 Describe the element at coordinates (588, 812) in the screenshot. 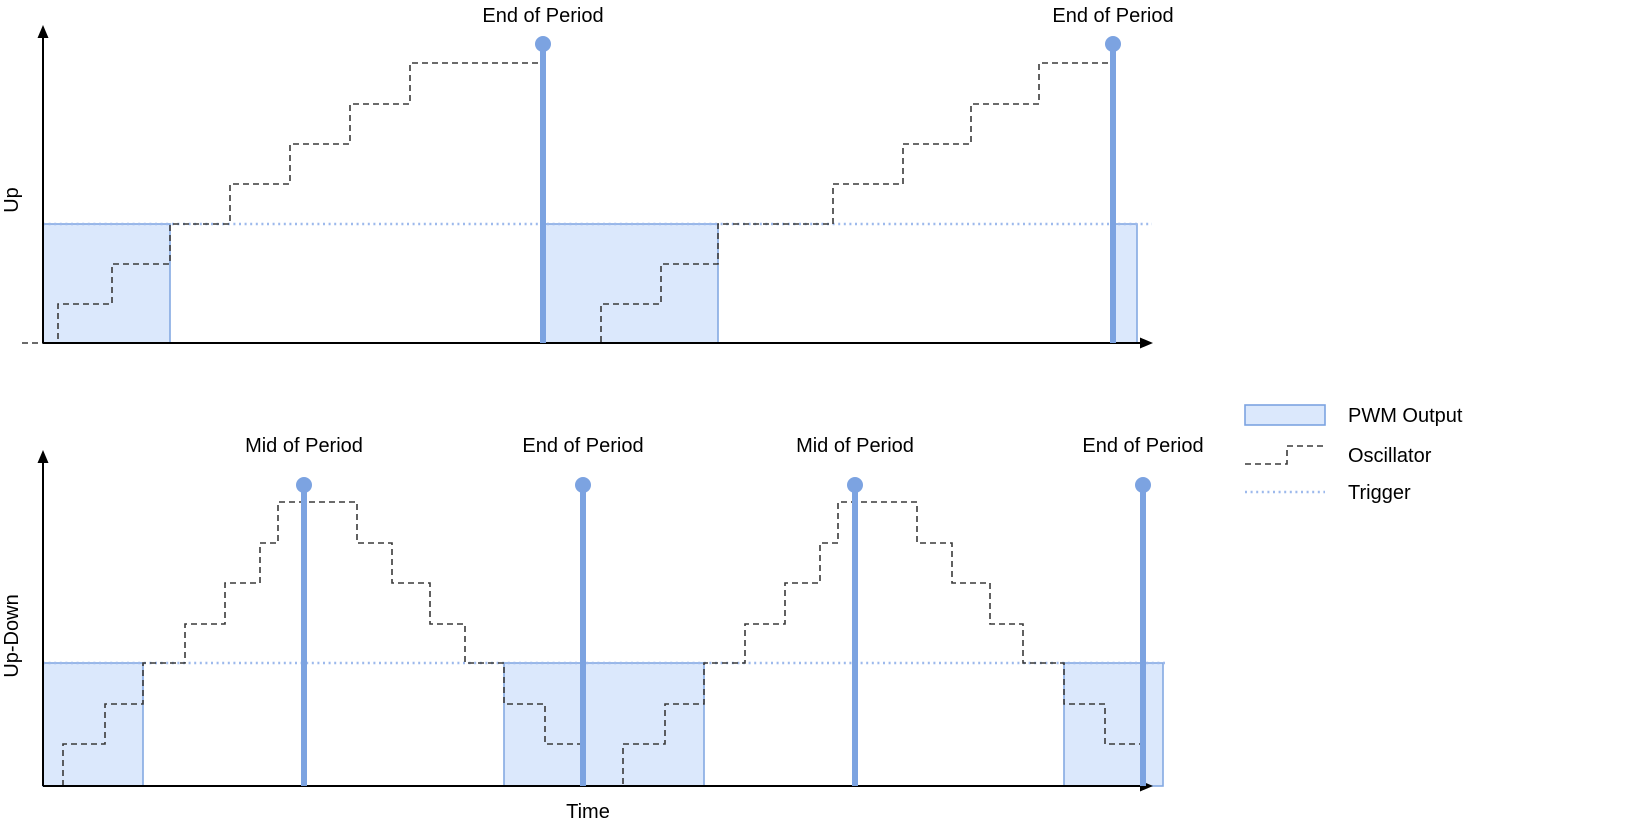

I see `x-axis-label: Time` at that location.